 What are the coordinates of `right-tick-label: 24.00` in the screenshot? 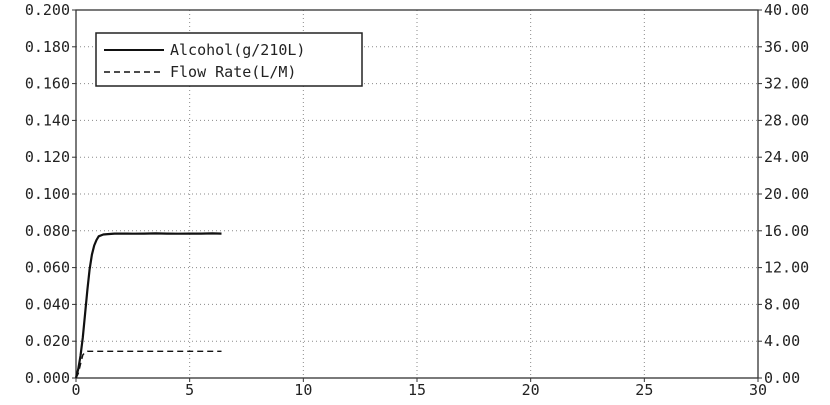 It's located at (786, 157).